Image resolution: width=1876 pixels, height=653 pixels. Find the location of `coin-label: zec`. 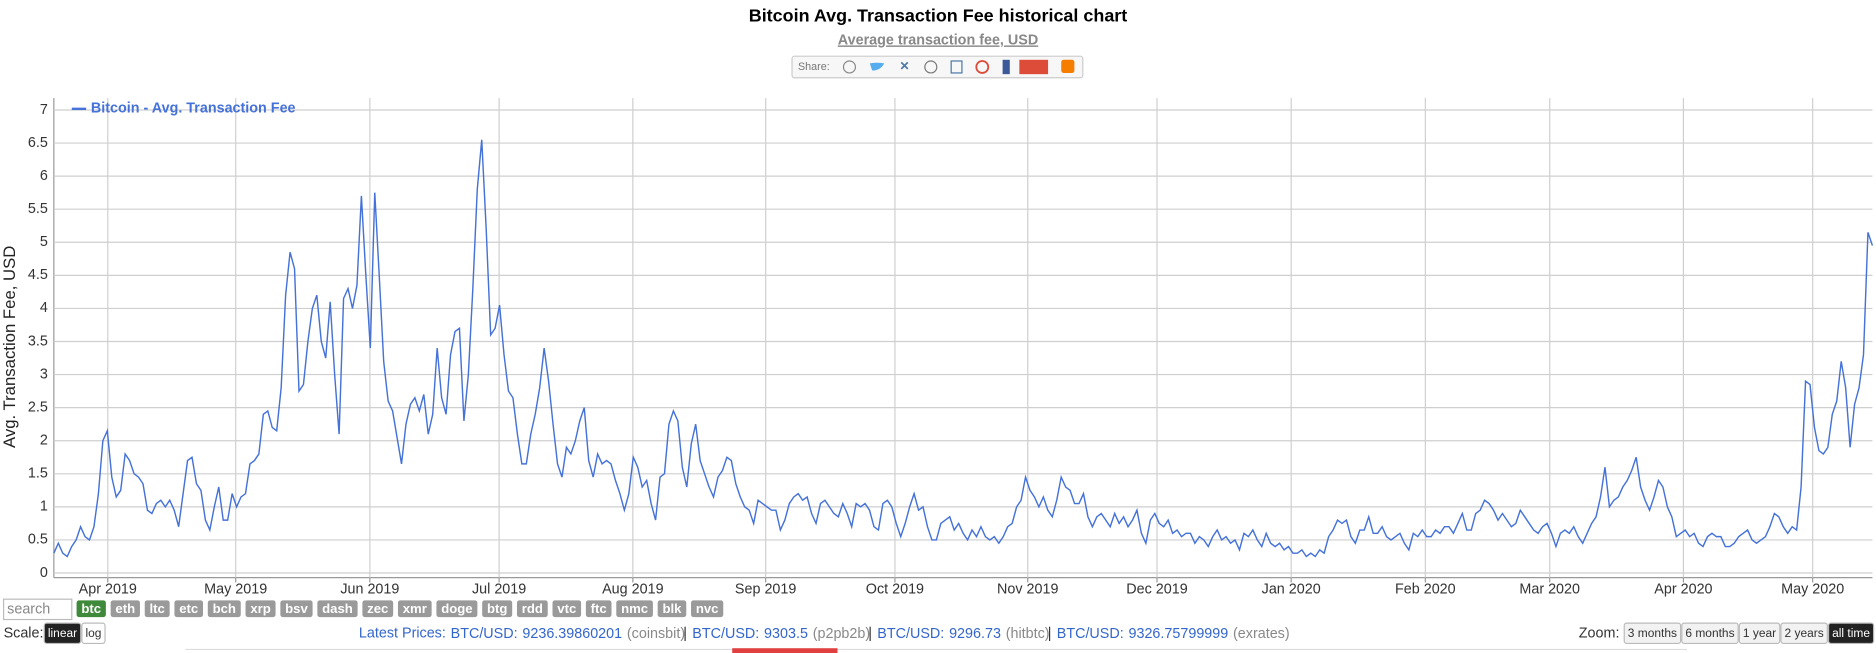

coin-label: zec is located at coordinates (377, 608).